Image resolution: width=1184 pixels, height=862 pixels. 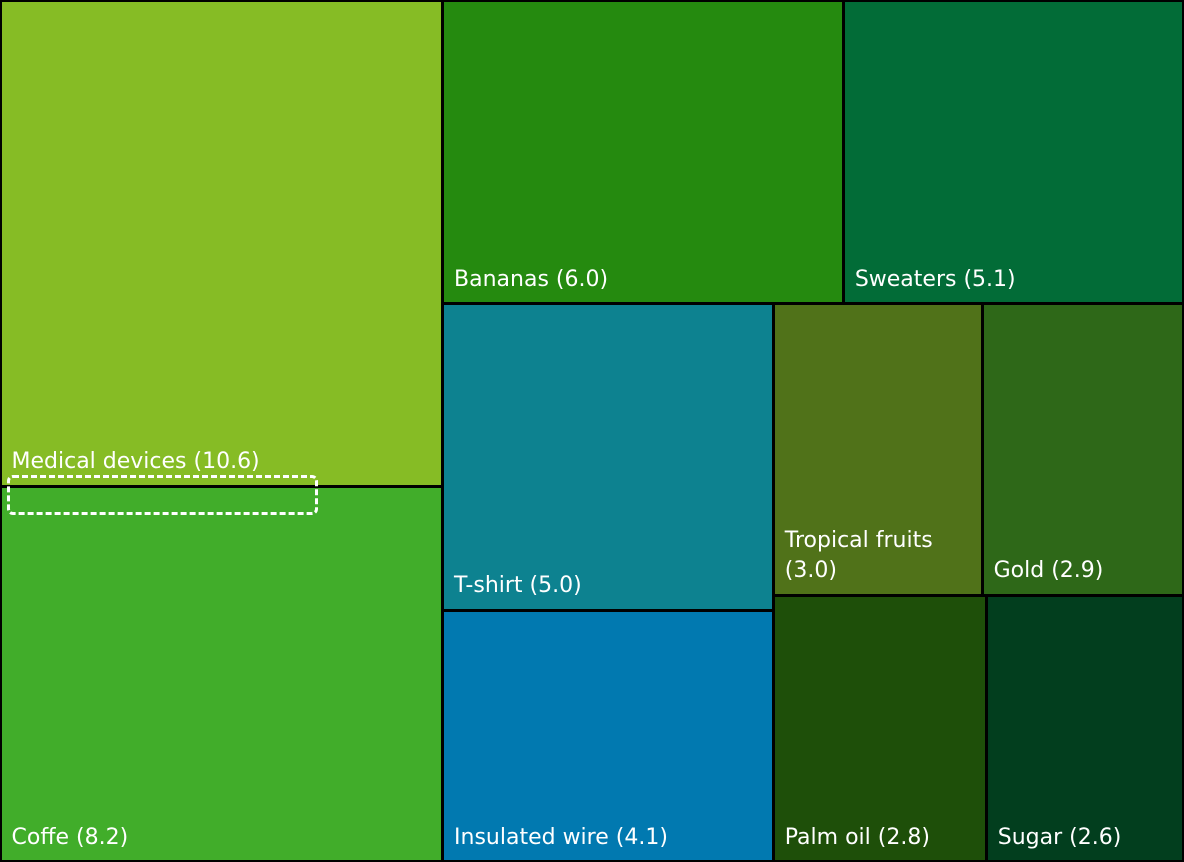 I want to click on tile-label: Palm oil (2.8), so click(x=857, y=837).